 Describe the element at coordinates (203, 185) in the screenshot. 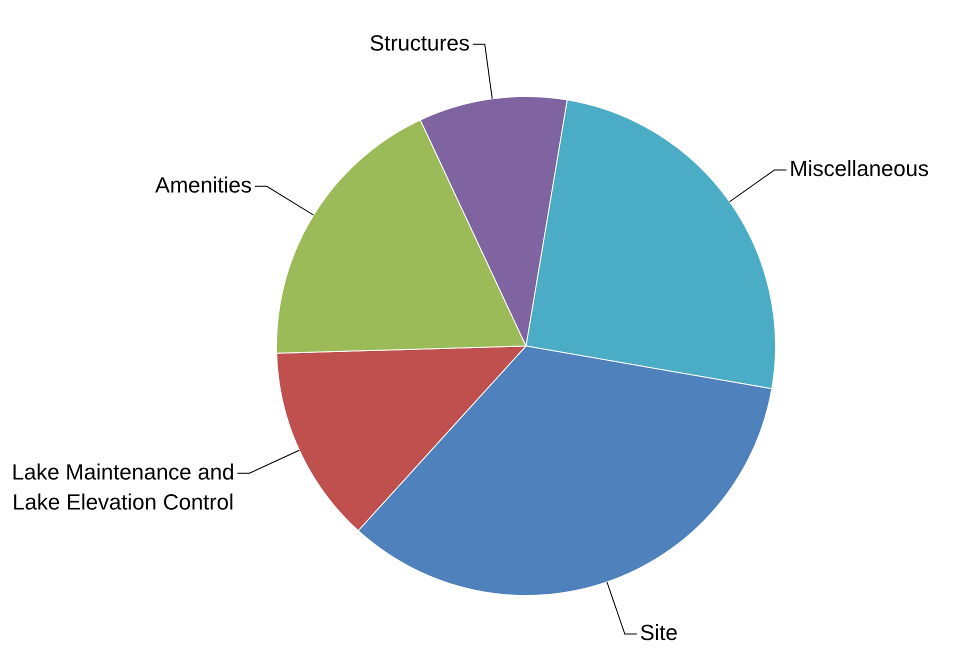

I see `slice-label: Amenities` at that location.